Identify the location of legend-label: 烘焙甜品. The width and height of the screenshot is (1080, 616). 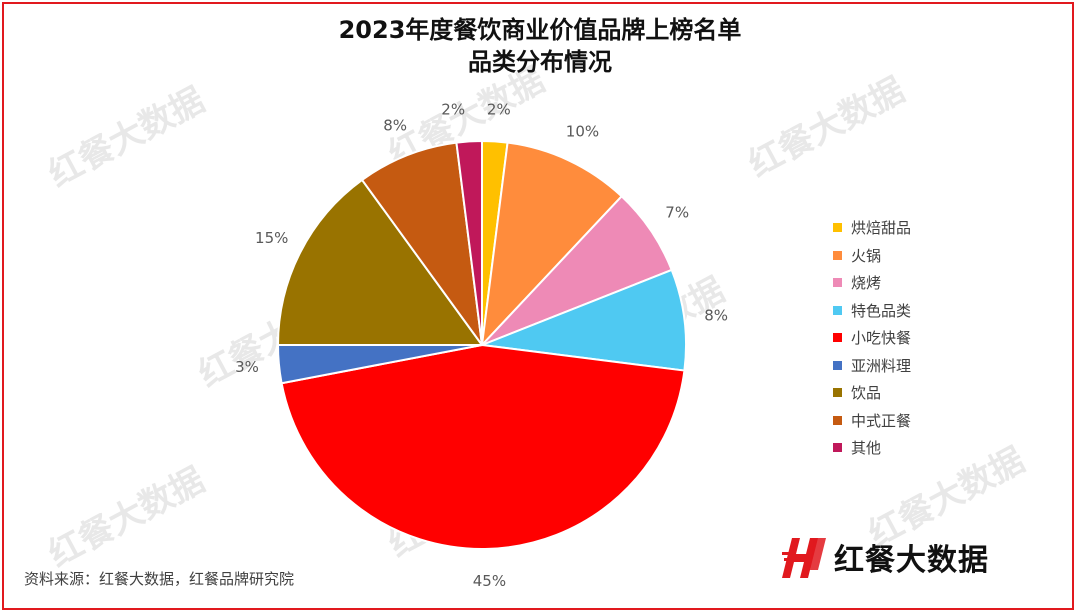
(881, 228).